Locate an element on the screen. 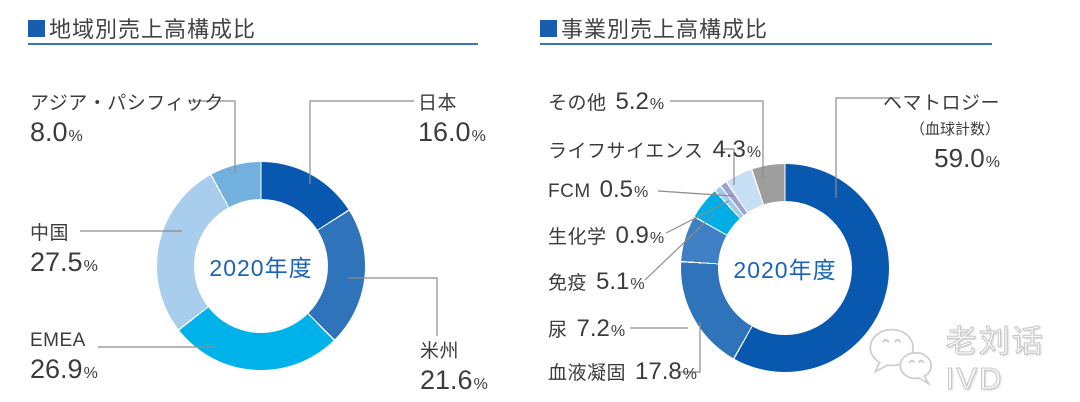 Image resolution: width=1080 pixels, height=402 pixels. label-emea: EMEA 26.9% is located at coordinates (64, 357).